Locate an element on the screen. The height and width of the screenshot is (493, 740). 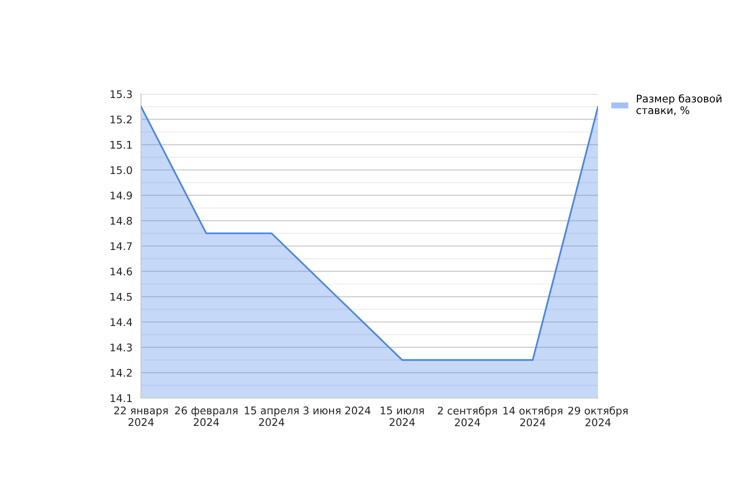
x-tick-label: 26 февраля 2024 is located at coordinates (206, 416).